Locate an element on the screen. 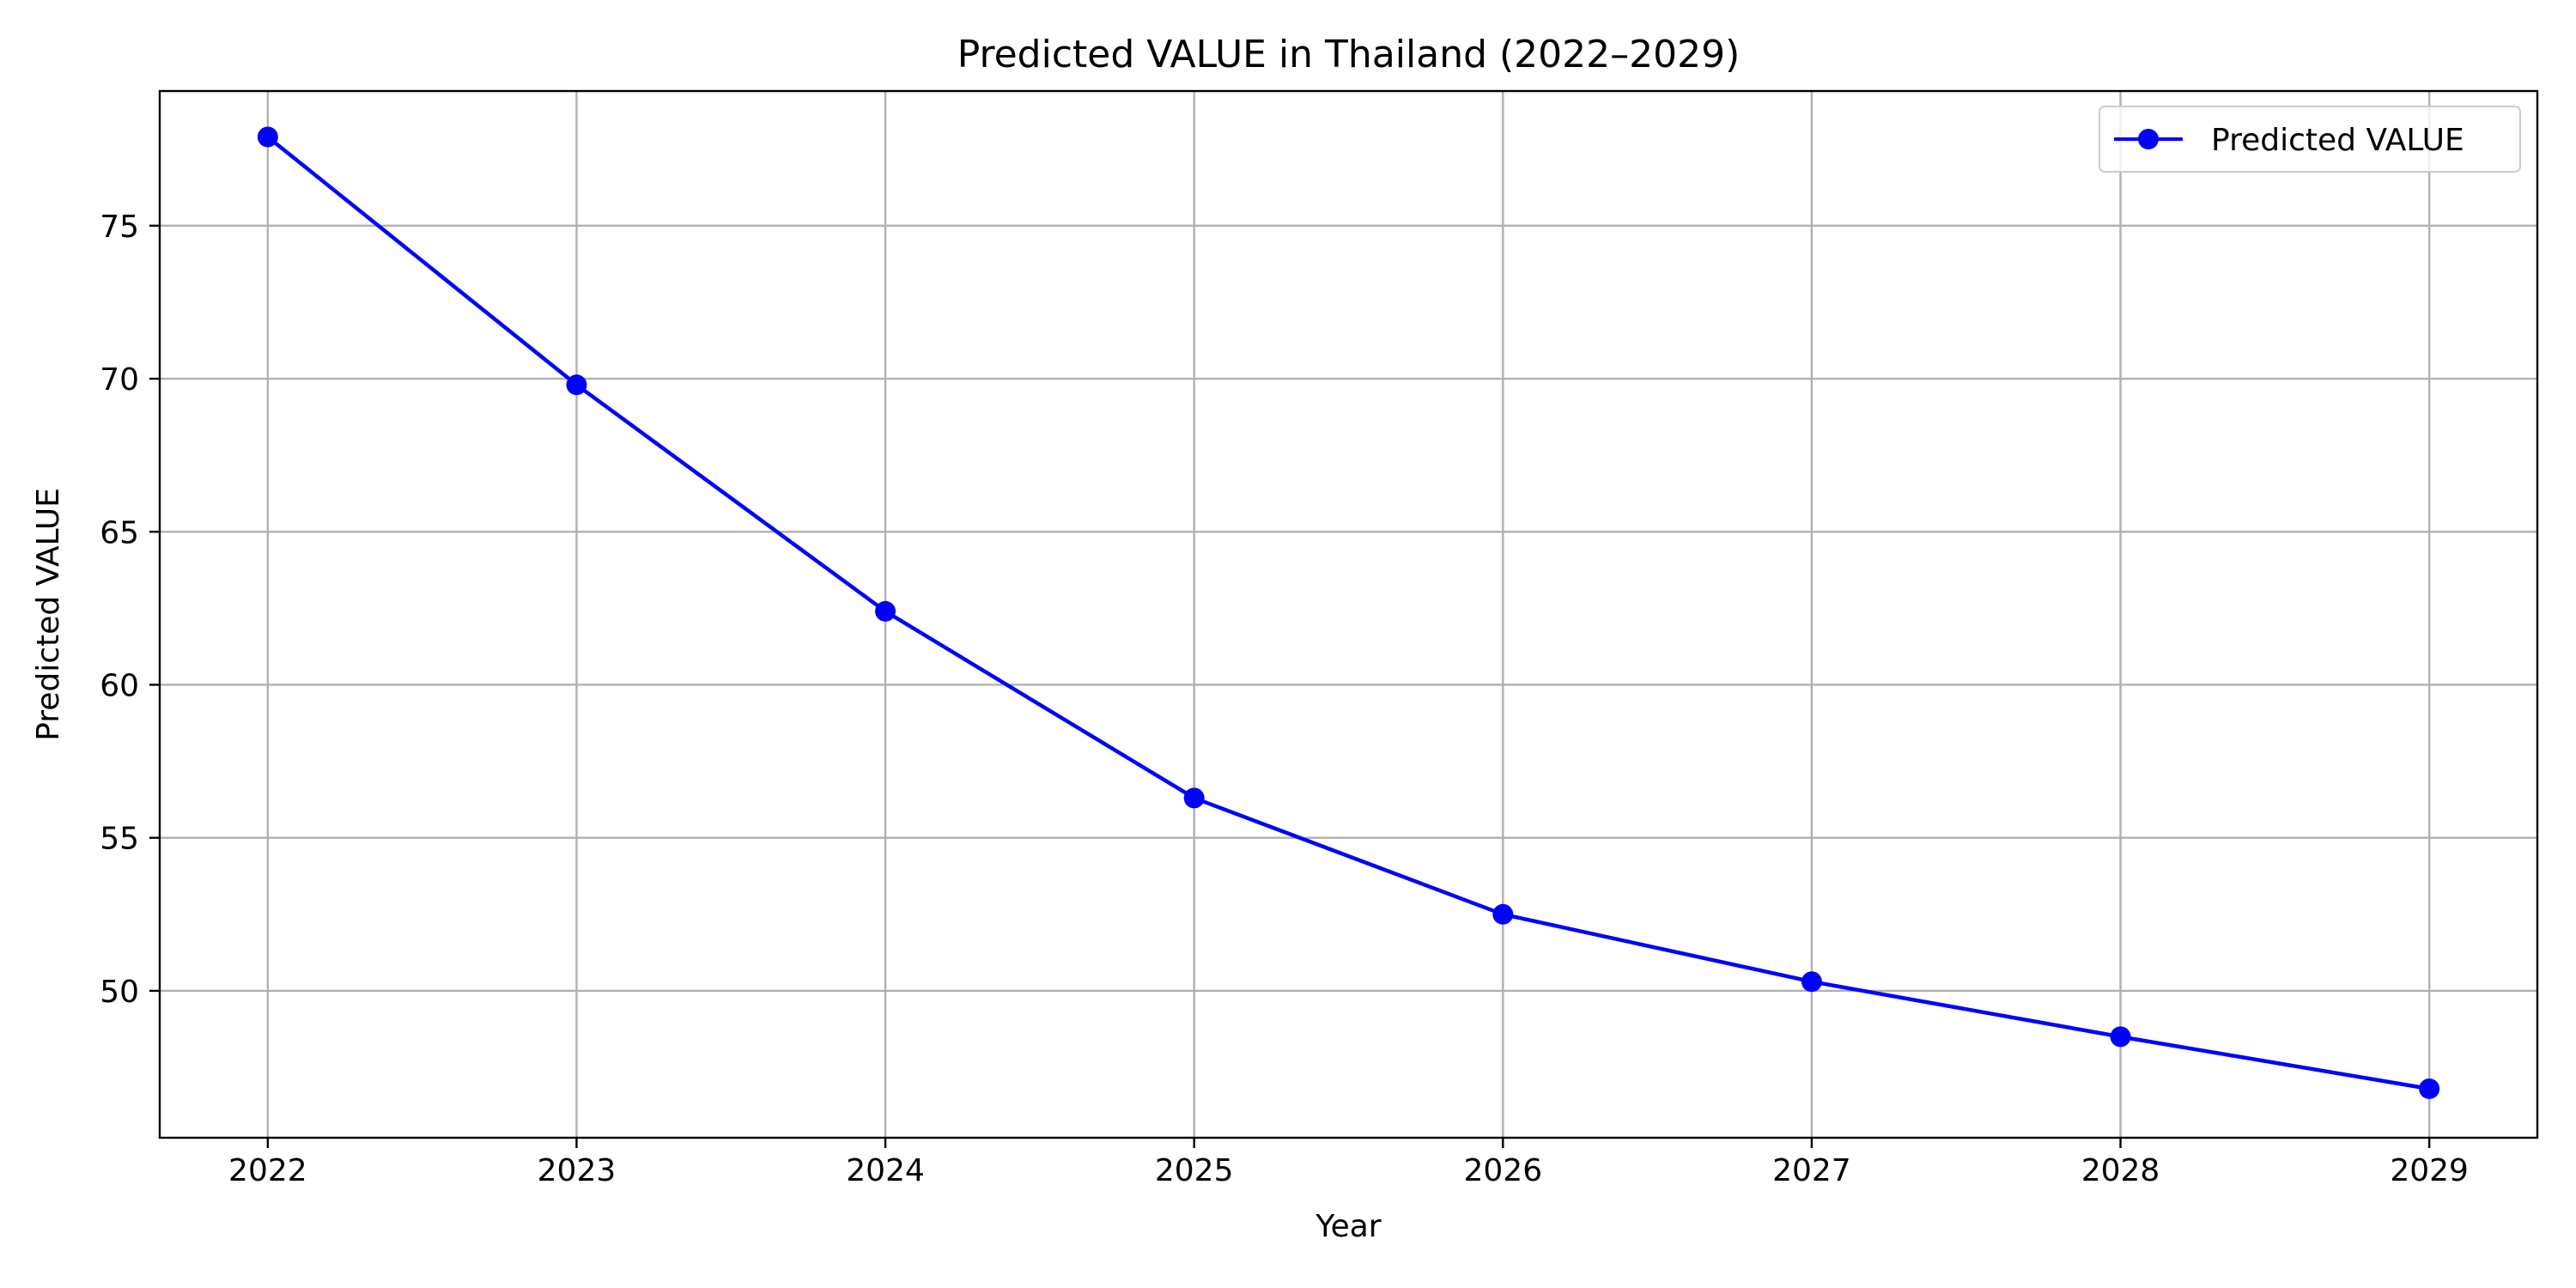 Image resolution: width=2576 pixels, height=1288 pixels. x-tick-label: 2022 is located at coordinates (268, 1170).